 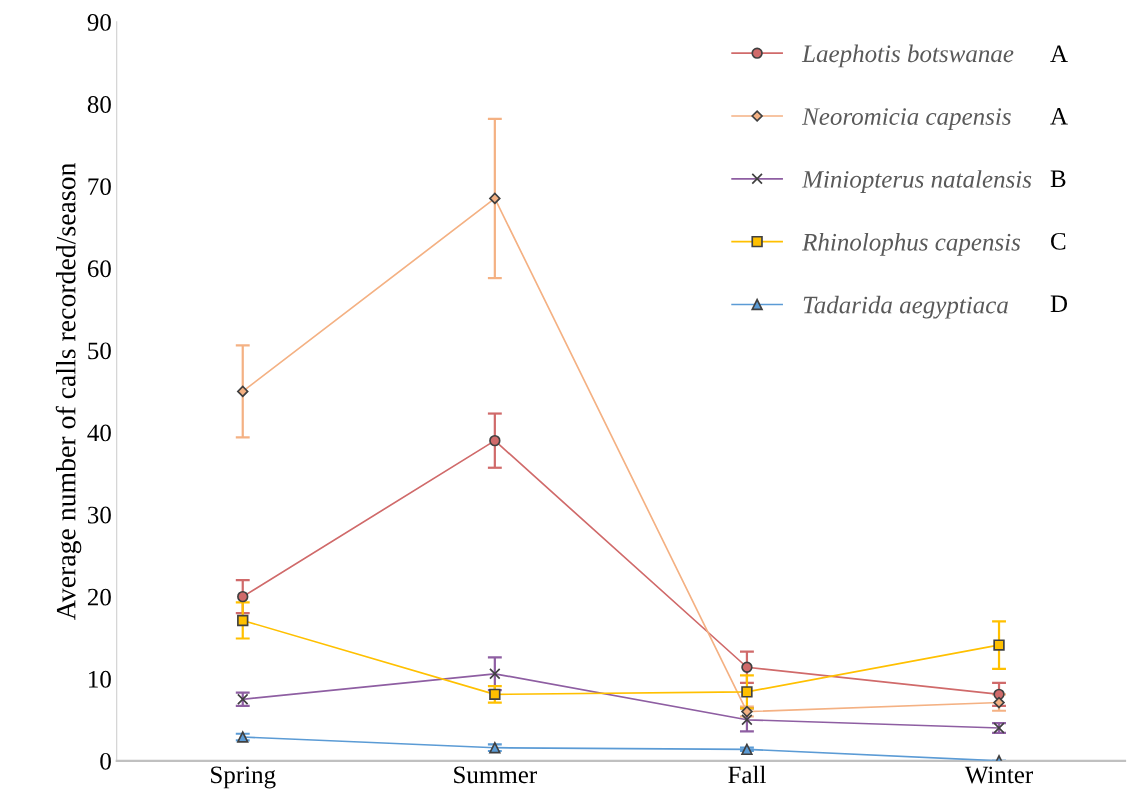 What do you see at coordinates (495, 775) in the screenshot?
I see `x-tick-label: Summer` at bounding box center [495, 775].